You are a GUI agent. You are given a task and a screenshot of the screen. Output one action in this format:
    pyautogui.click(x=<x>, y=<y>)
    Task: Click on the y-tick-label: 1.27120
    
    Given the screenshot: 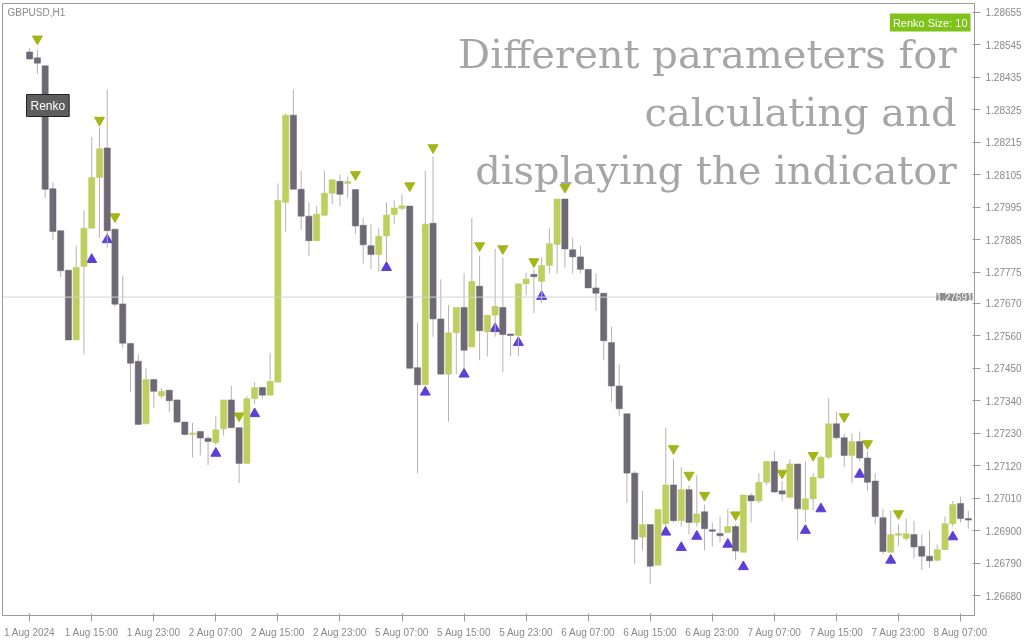 What is the action you would take?
    pyautogui.click(x=1004, y=466)
    